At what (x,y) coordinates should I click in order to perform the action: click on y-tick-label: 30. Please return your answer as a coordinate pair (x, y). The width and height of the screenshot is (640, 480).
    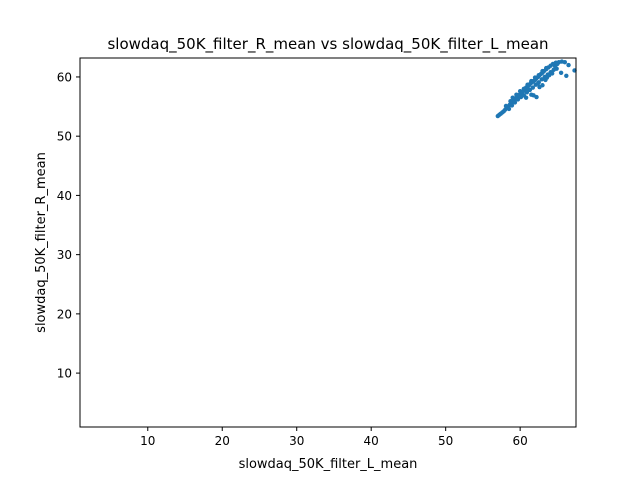
    Looking at the image, I should click on (64, 255).